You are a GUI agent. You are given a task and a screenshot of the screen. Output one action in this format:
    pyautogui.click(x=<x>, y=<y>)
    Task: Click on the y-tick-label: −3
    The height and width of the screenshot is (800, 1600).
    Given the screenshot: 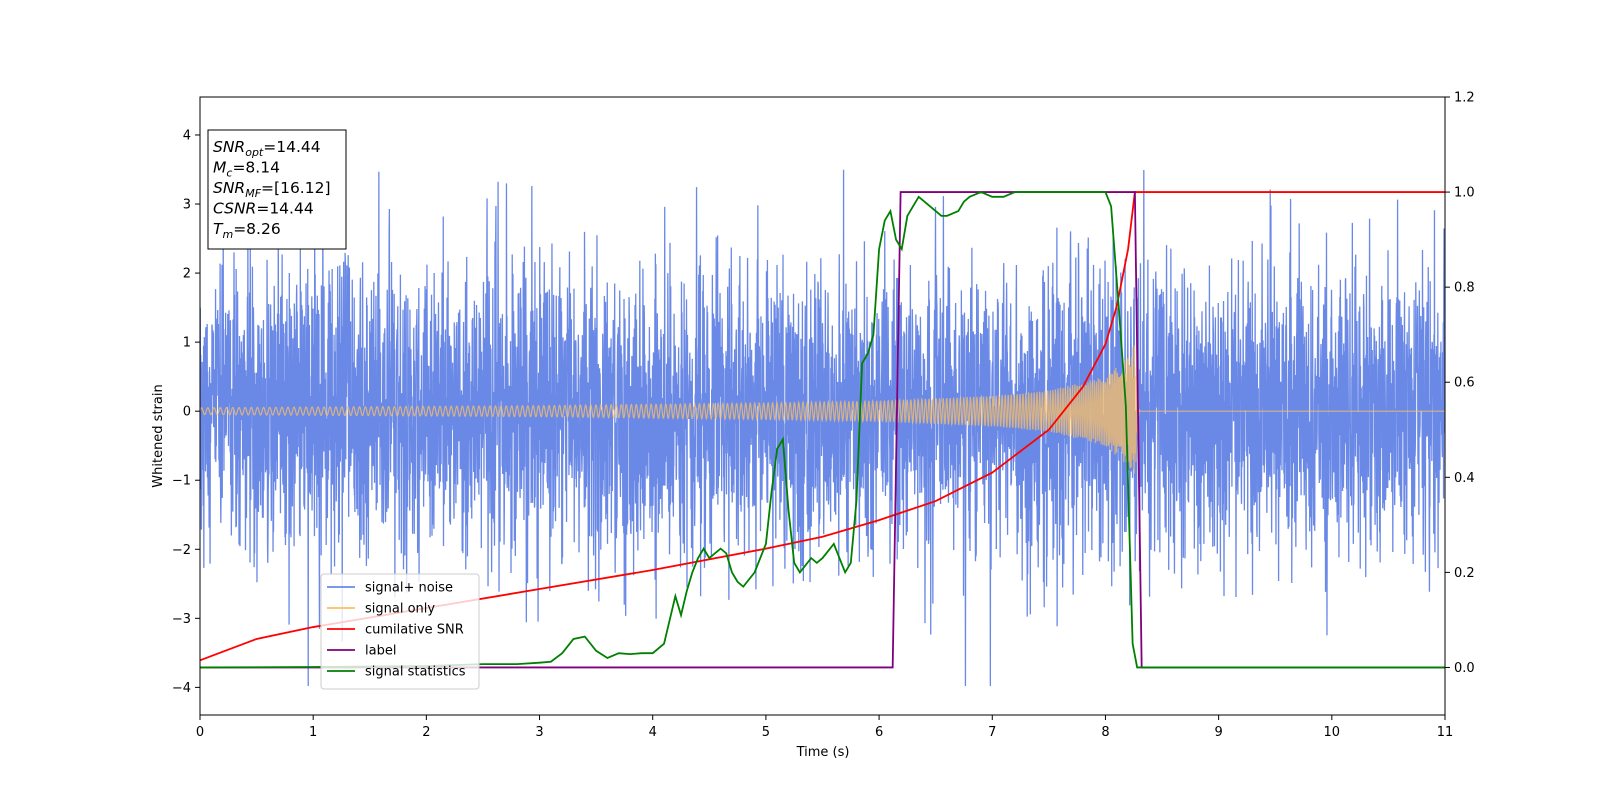 What is the action you would take?
    pyautogui.click(x=181, y=619)
    